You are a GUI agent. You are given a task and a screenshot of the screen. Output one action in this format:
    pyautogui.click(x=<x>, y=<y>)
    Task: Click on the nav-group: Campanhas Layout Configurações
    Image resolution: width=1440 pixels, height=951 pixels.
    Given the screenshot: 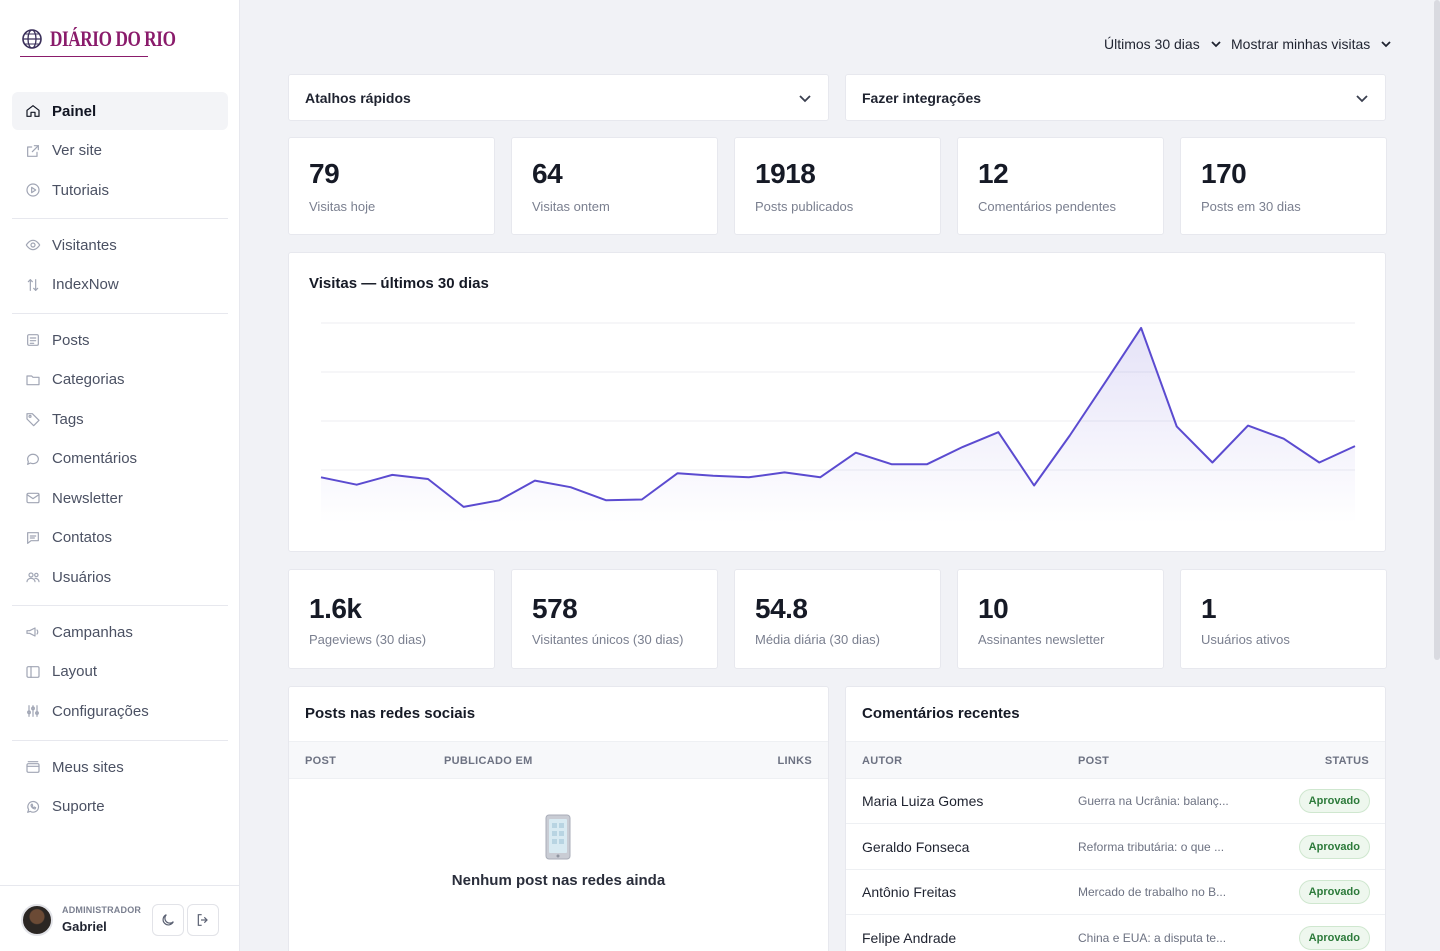 What is the action you would take?
    pyautogui.click(x=120, y=672)
    